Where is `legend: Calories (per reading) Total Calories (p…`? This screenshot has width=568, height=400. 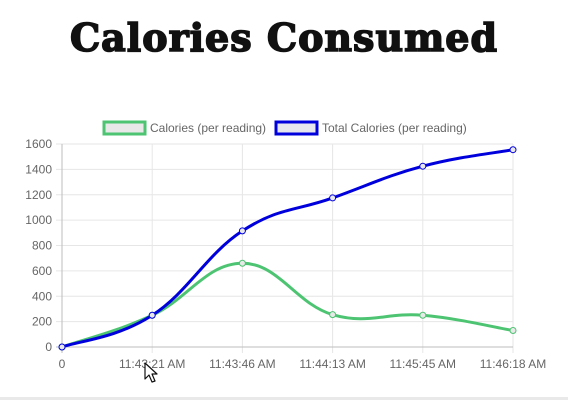
legend: Calories (per reading) Total Calories (p… is located at coordinates (284, 128).